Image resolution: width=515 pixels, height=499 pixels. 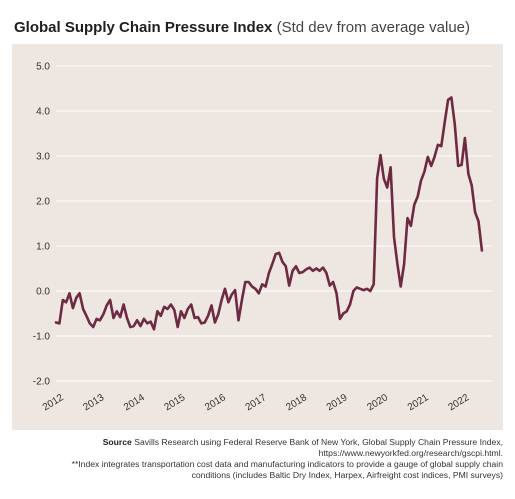 What do you see at coordinates (43, 202) in the screenshot?
I see `y-tick-label: 2.0` at bounding box center [43, 202].